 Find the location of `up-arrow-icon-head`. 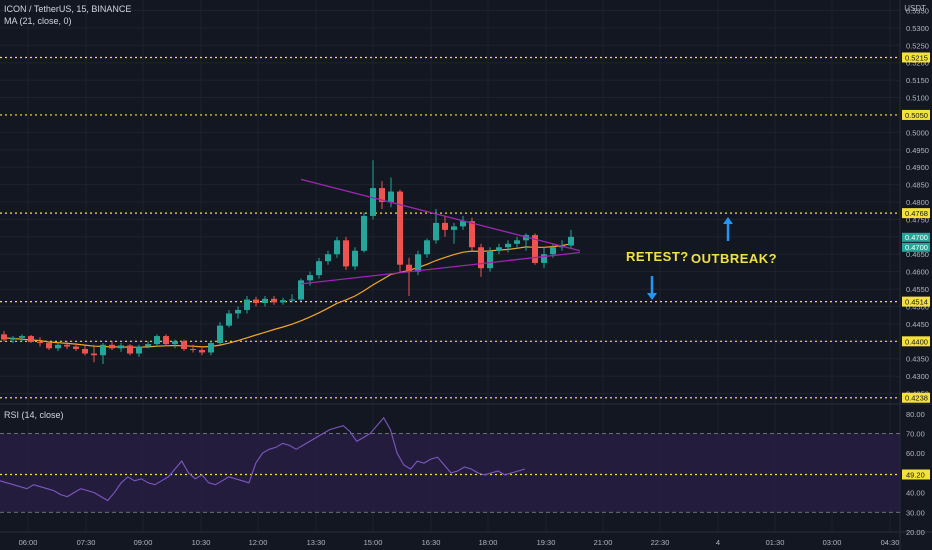

up-arrow-icon-head is located at coordinates (728, 220).